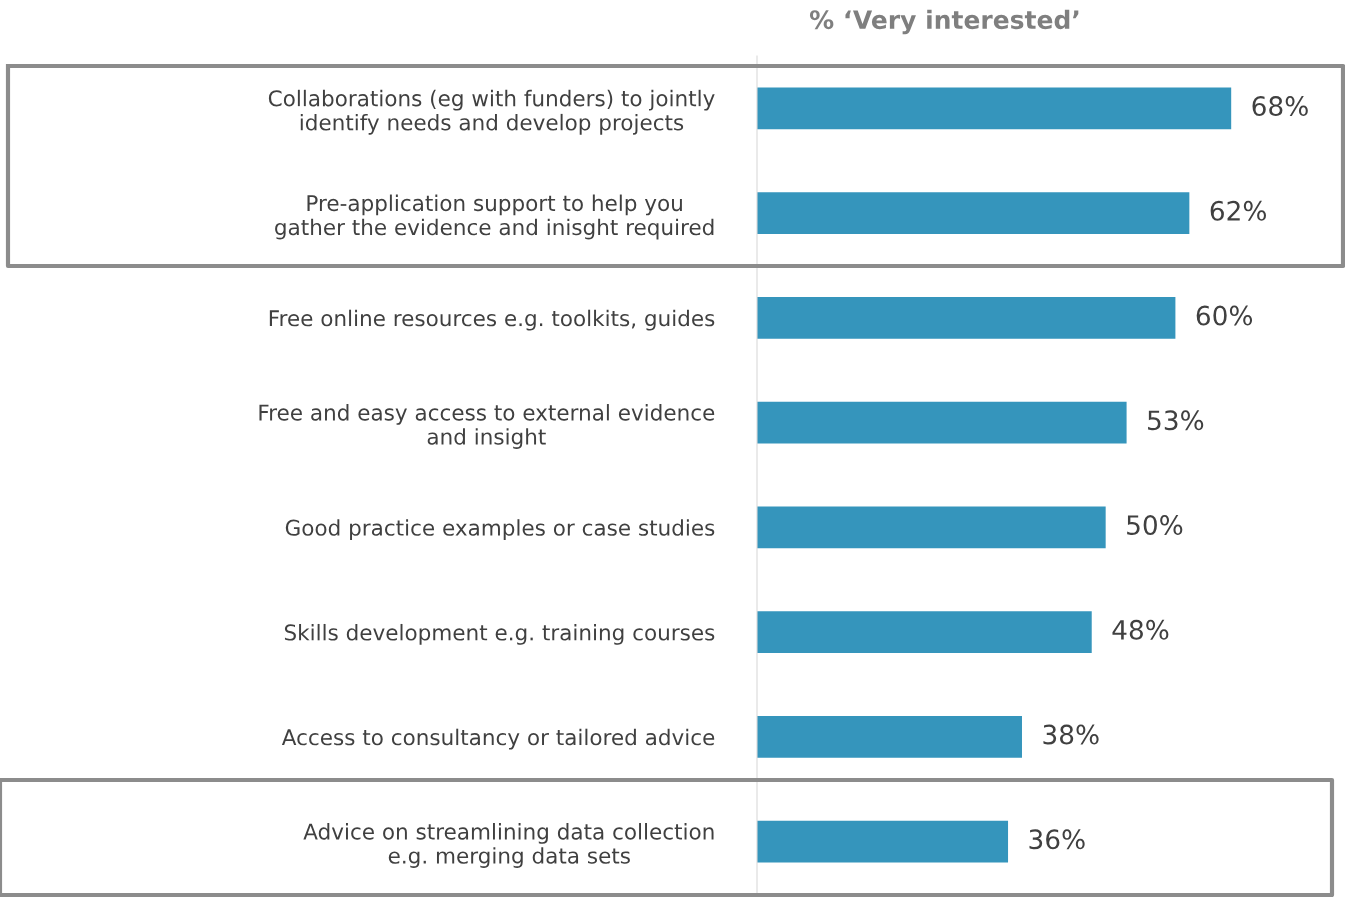 This screenshot has width=1345, height=897. Describe the element at coordinates (491, 112) in the screenshot. I see `y-tick-label: Collaborations (eg with funders) to jointly identify needs and develop projects` at that location.